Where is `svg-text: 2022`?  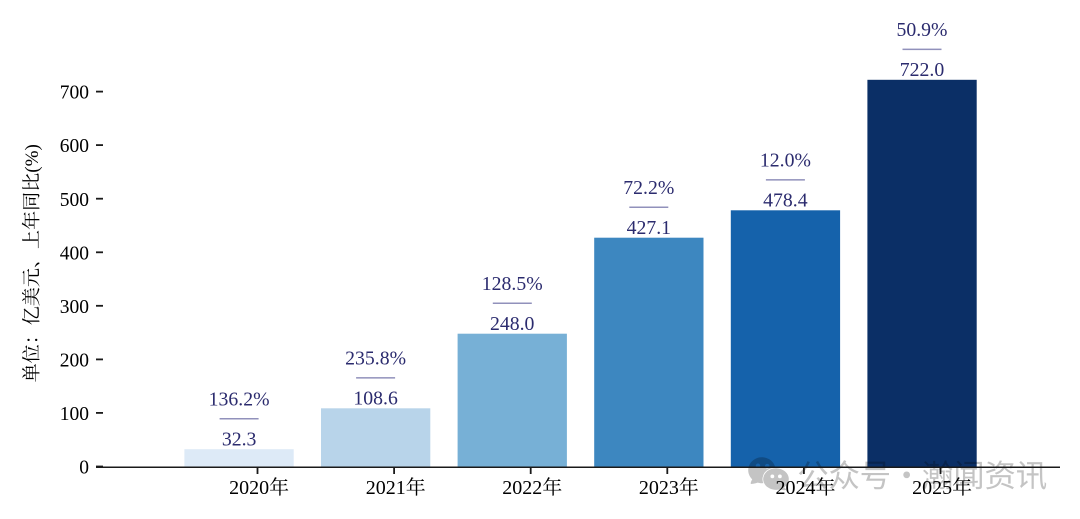 svg-text: 2022 is located at coordinates (522, 488).